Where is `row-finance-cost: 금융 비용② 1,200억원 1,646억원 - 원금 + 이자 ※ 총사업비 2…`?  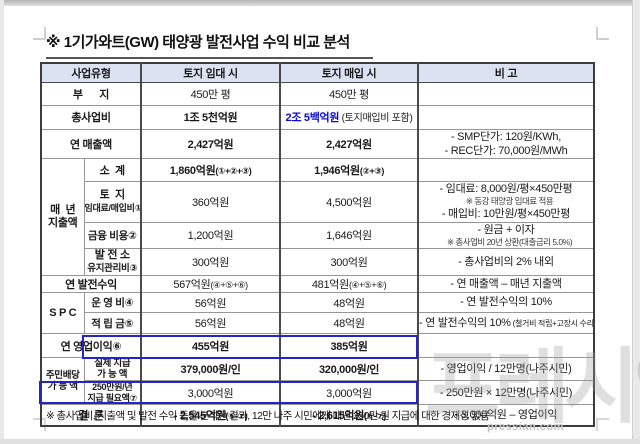 row-finance-cost: 금융 비용② 1,200억원 1,646억원 - 원금 + 이자 ※ 총사업비 2… is located at coordinates (318, 235).